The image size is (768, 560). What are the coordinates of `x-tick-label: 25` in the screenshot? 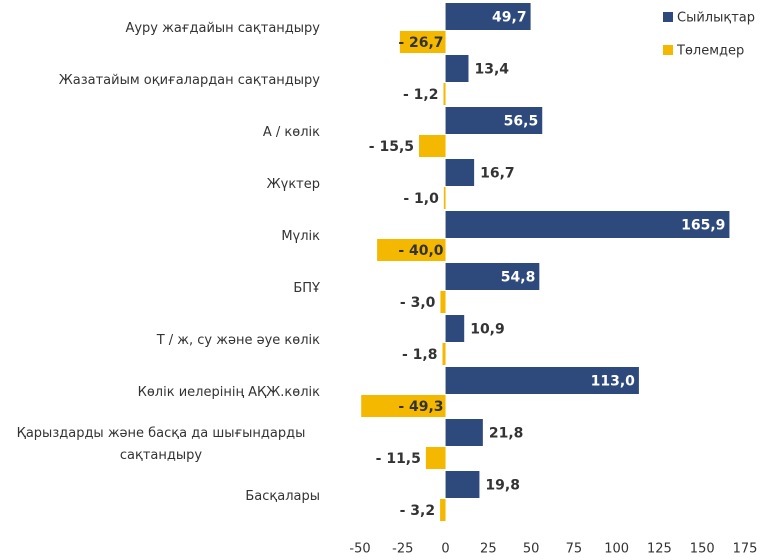 It's located at (488, 549).